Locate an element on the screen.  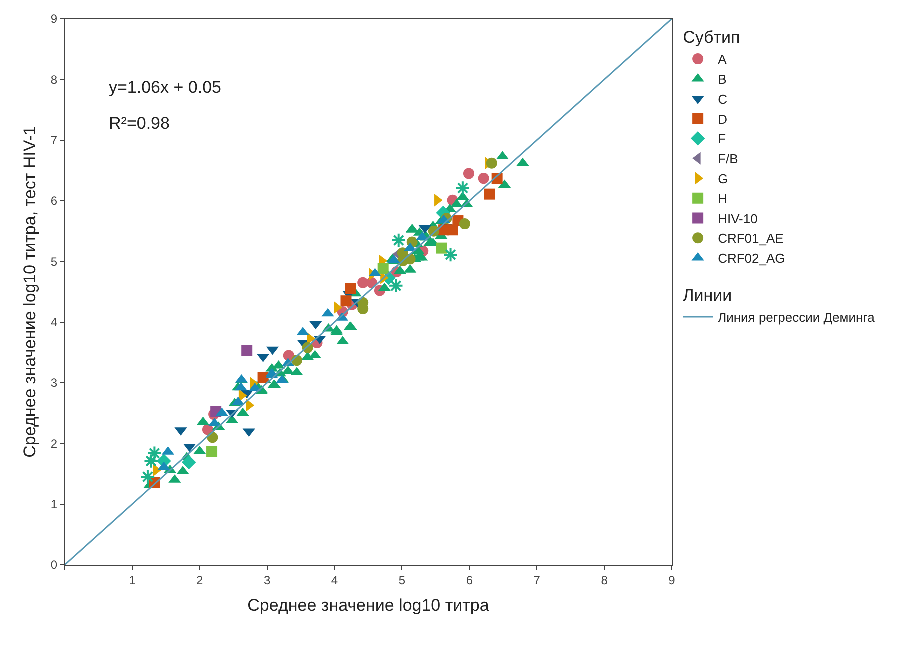
y-tick-label: 4 is located at coordinates (54, 323).